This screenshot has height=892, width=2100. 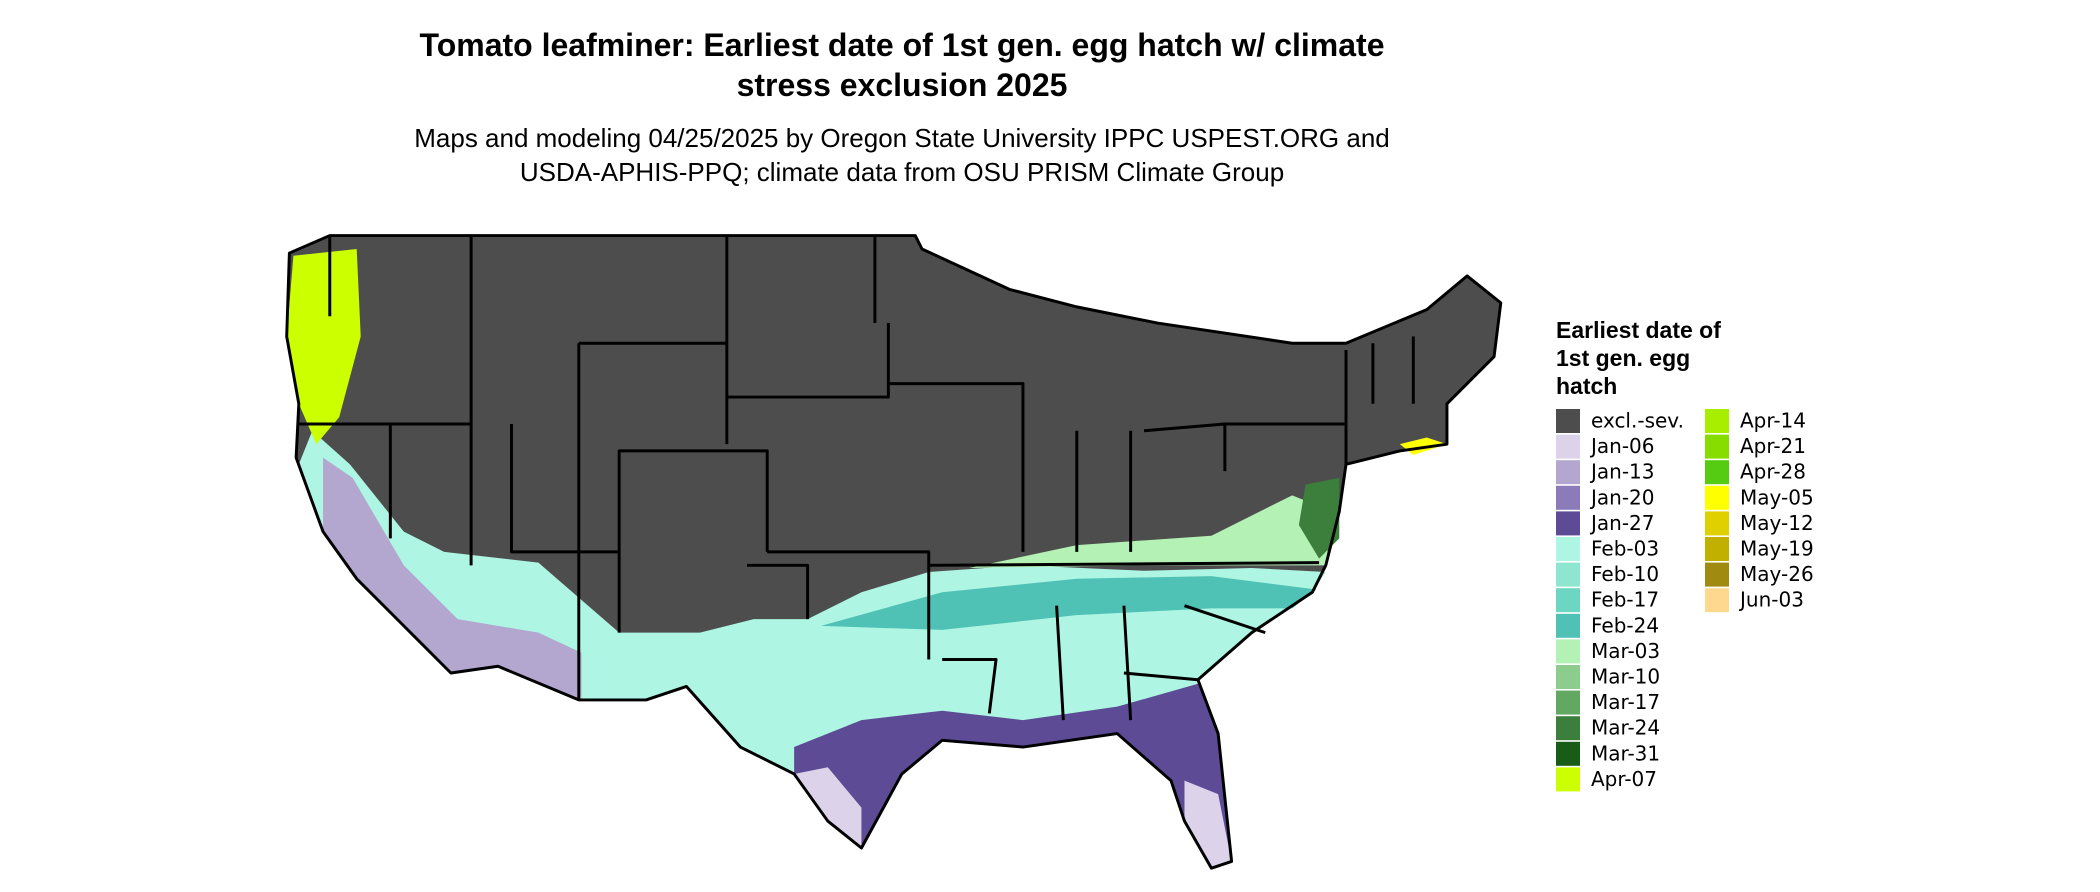 I want to click on legend-label: May-12, so click(x=1777, y=523).